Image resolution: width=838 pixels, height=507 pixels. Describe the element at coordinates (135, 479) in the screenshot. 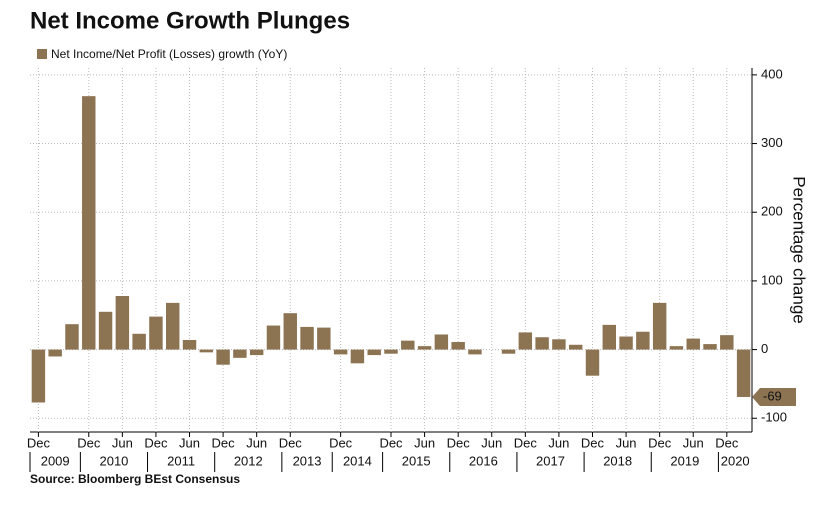

I see `source: Source: Bloomberg BEst Consensus` at that location.